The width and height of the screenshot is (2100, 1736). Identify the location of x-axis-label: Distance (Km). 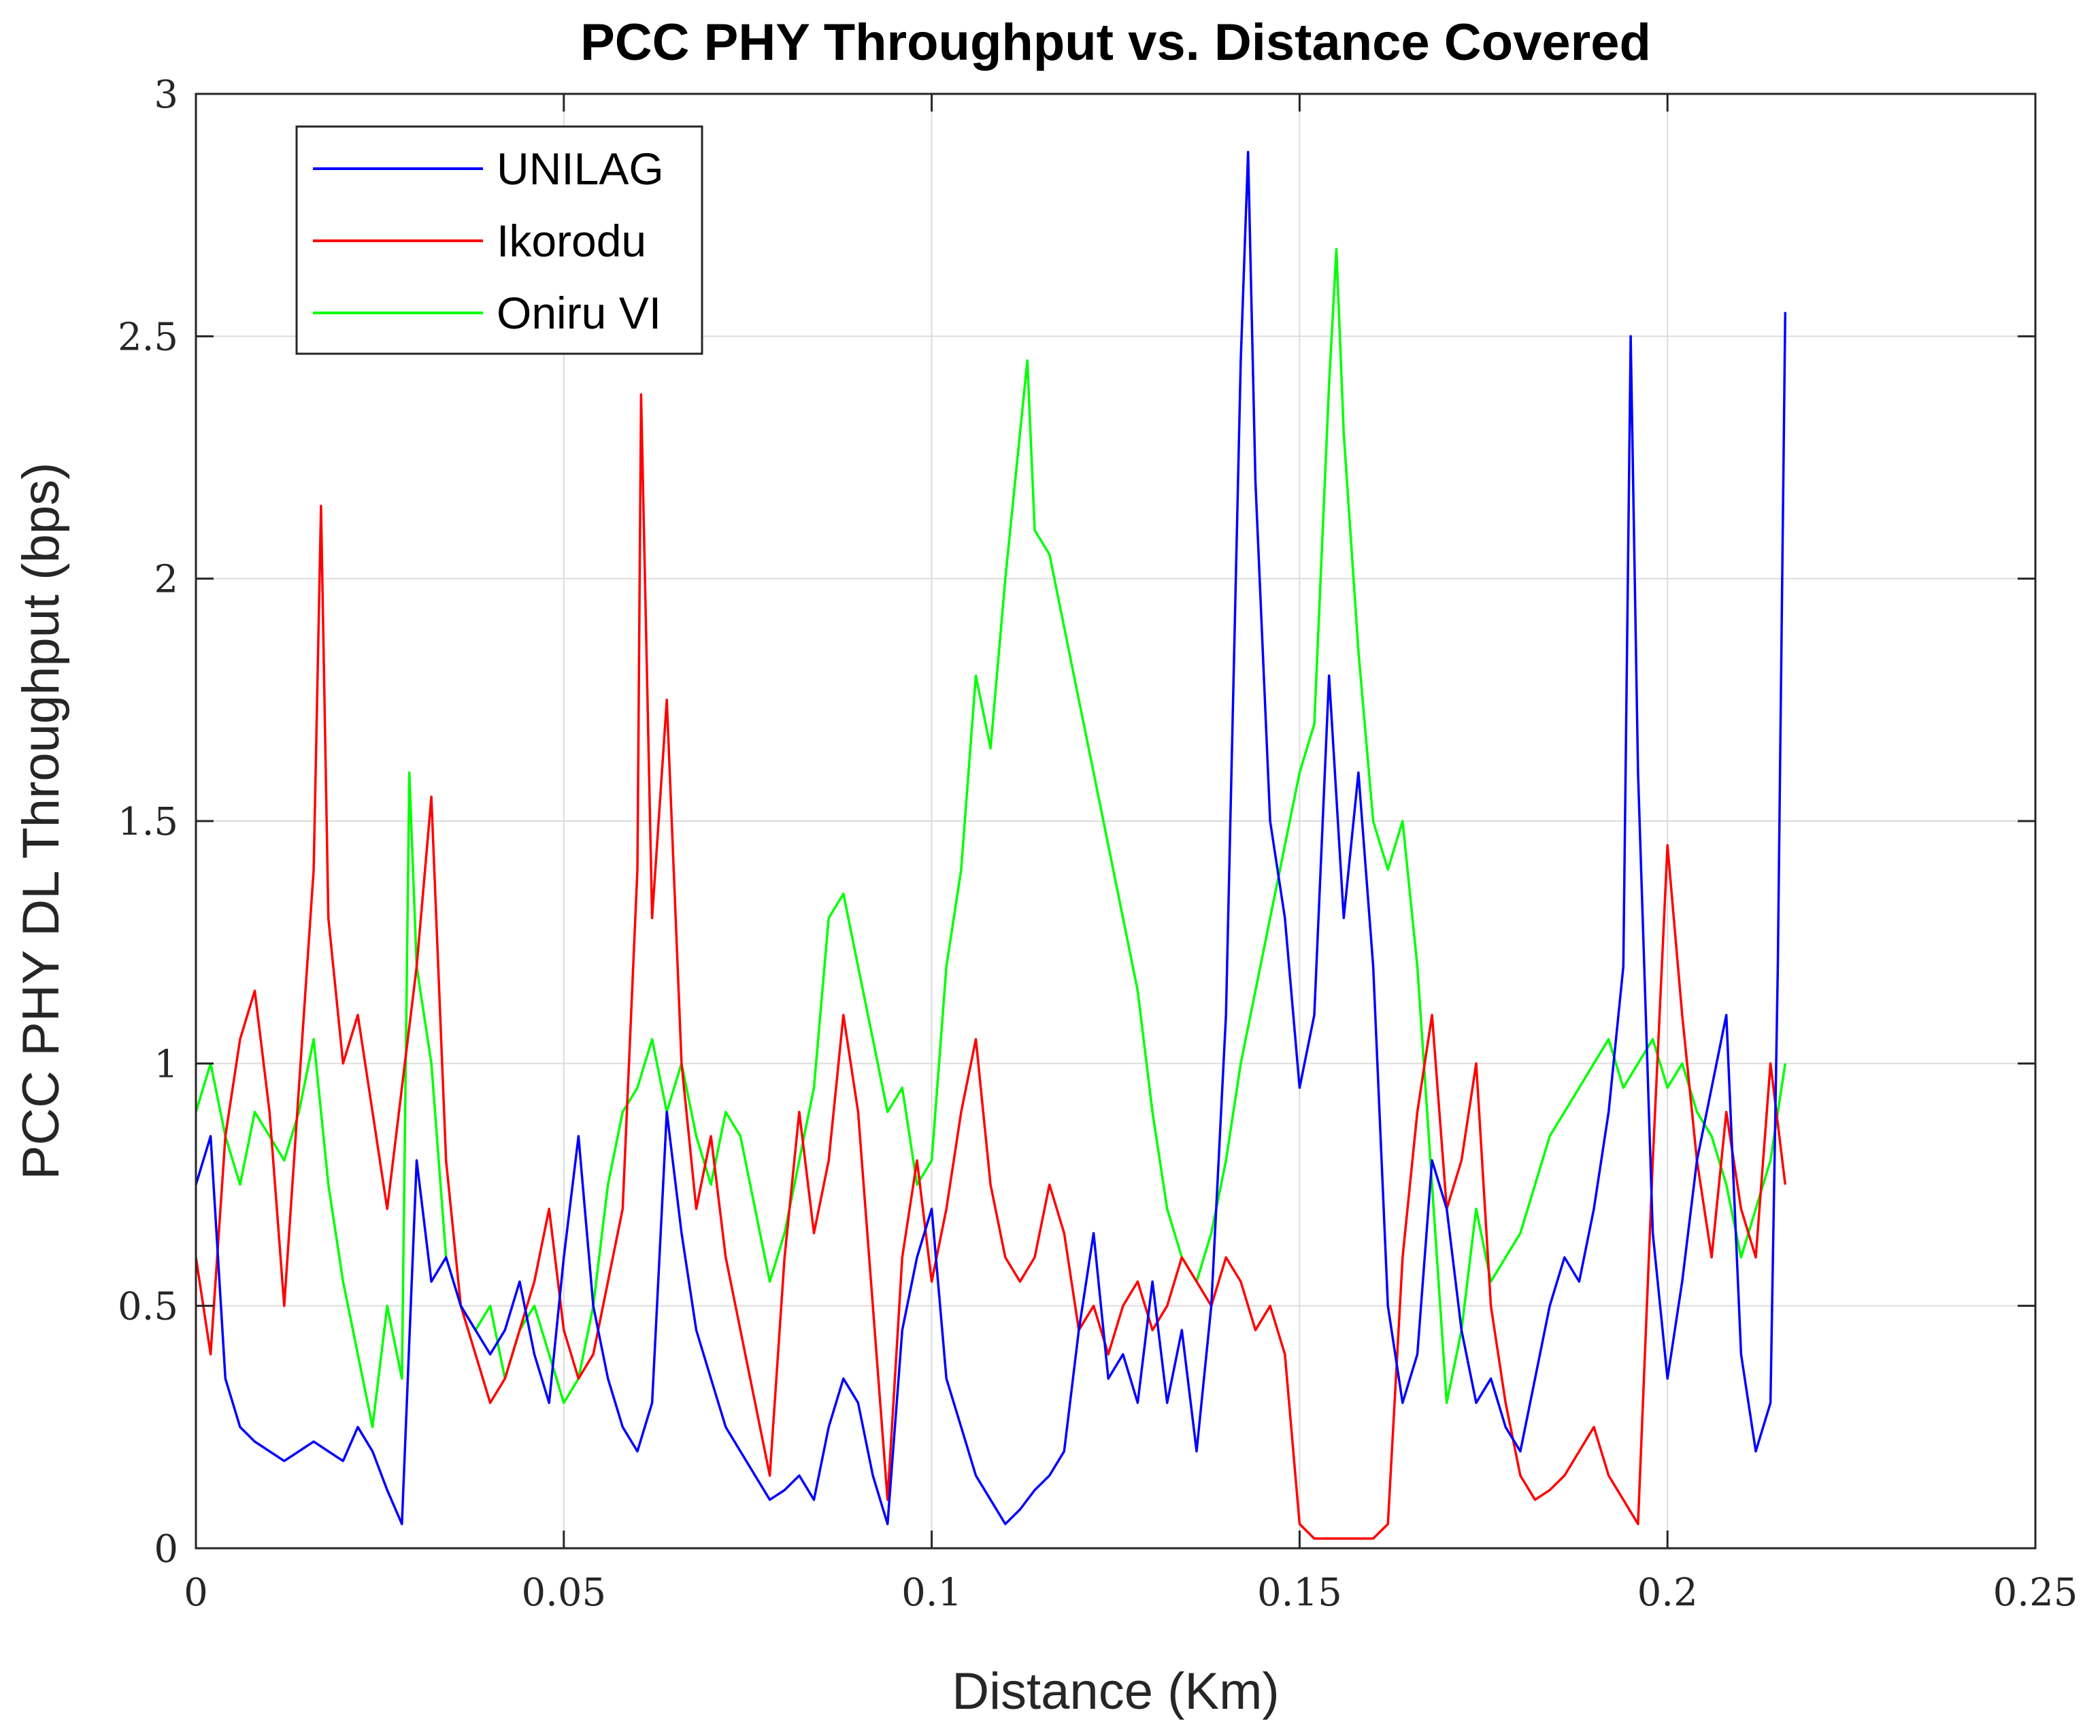
(1115, 1691).